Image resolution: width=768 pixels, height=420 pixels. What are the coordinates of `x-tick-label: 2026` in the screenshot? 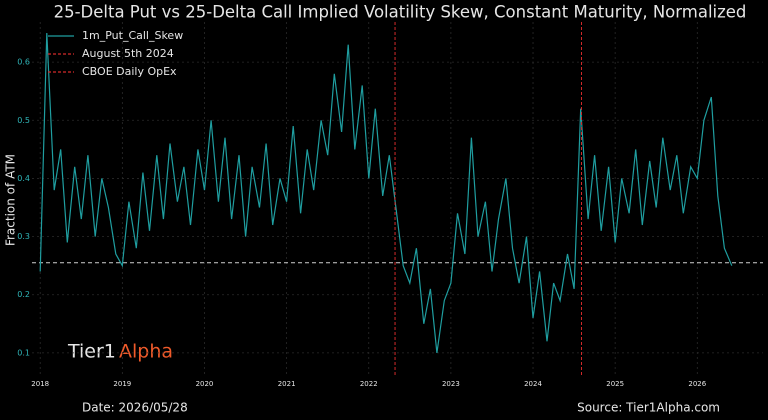 It's located at (697, 384).